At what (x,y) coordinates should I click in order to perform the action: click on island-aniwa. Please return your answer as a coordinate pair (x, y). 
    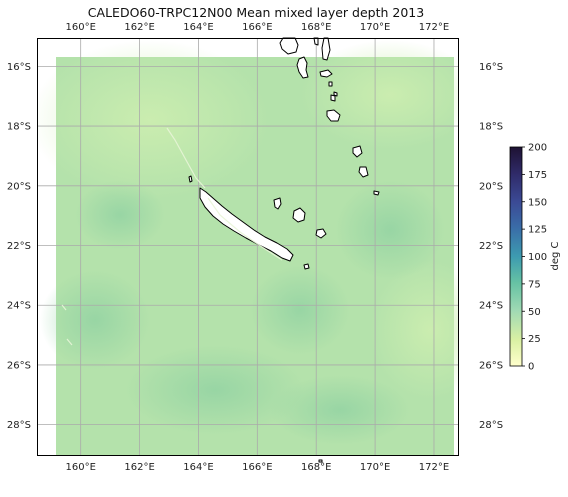
    Looking at the image, I should click on (363, 172).